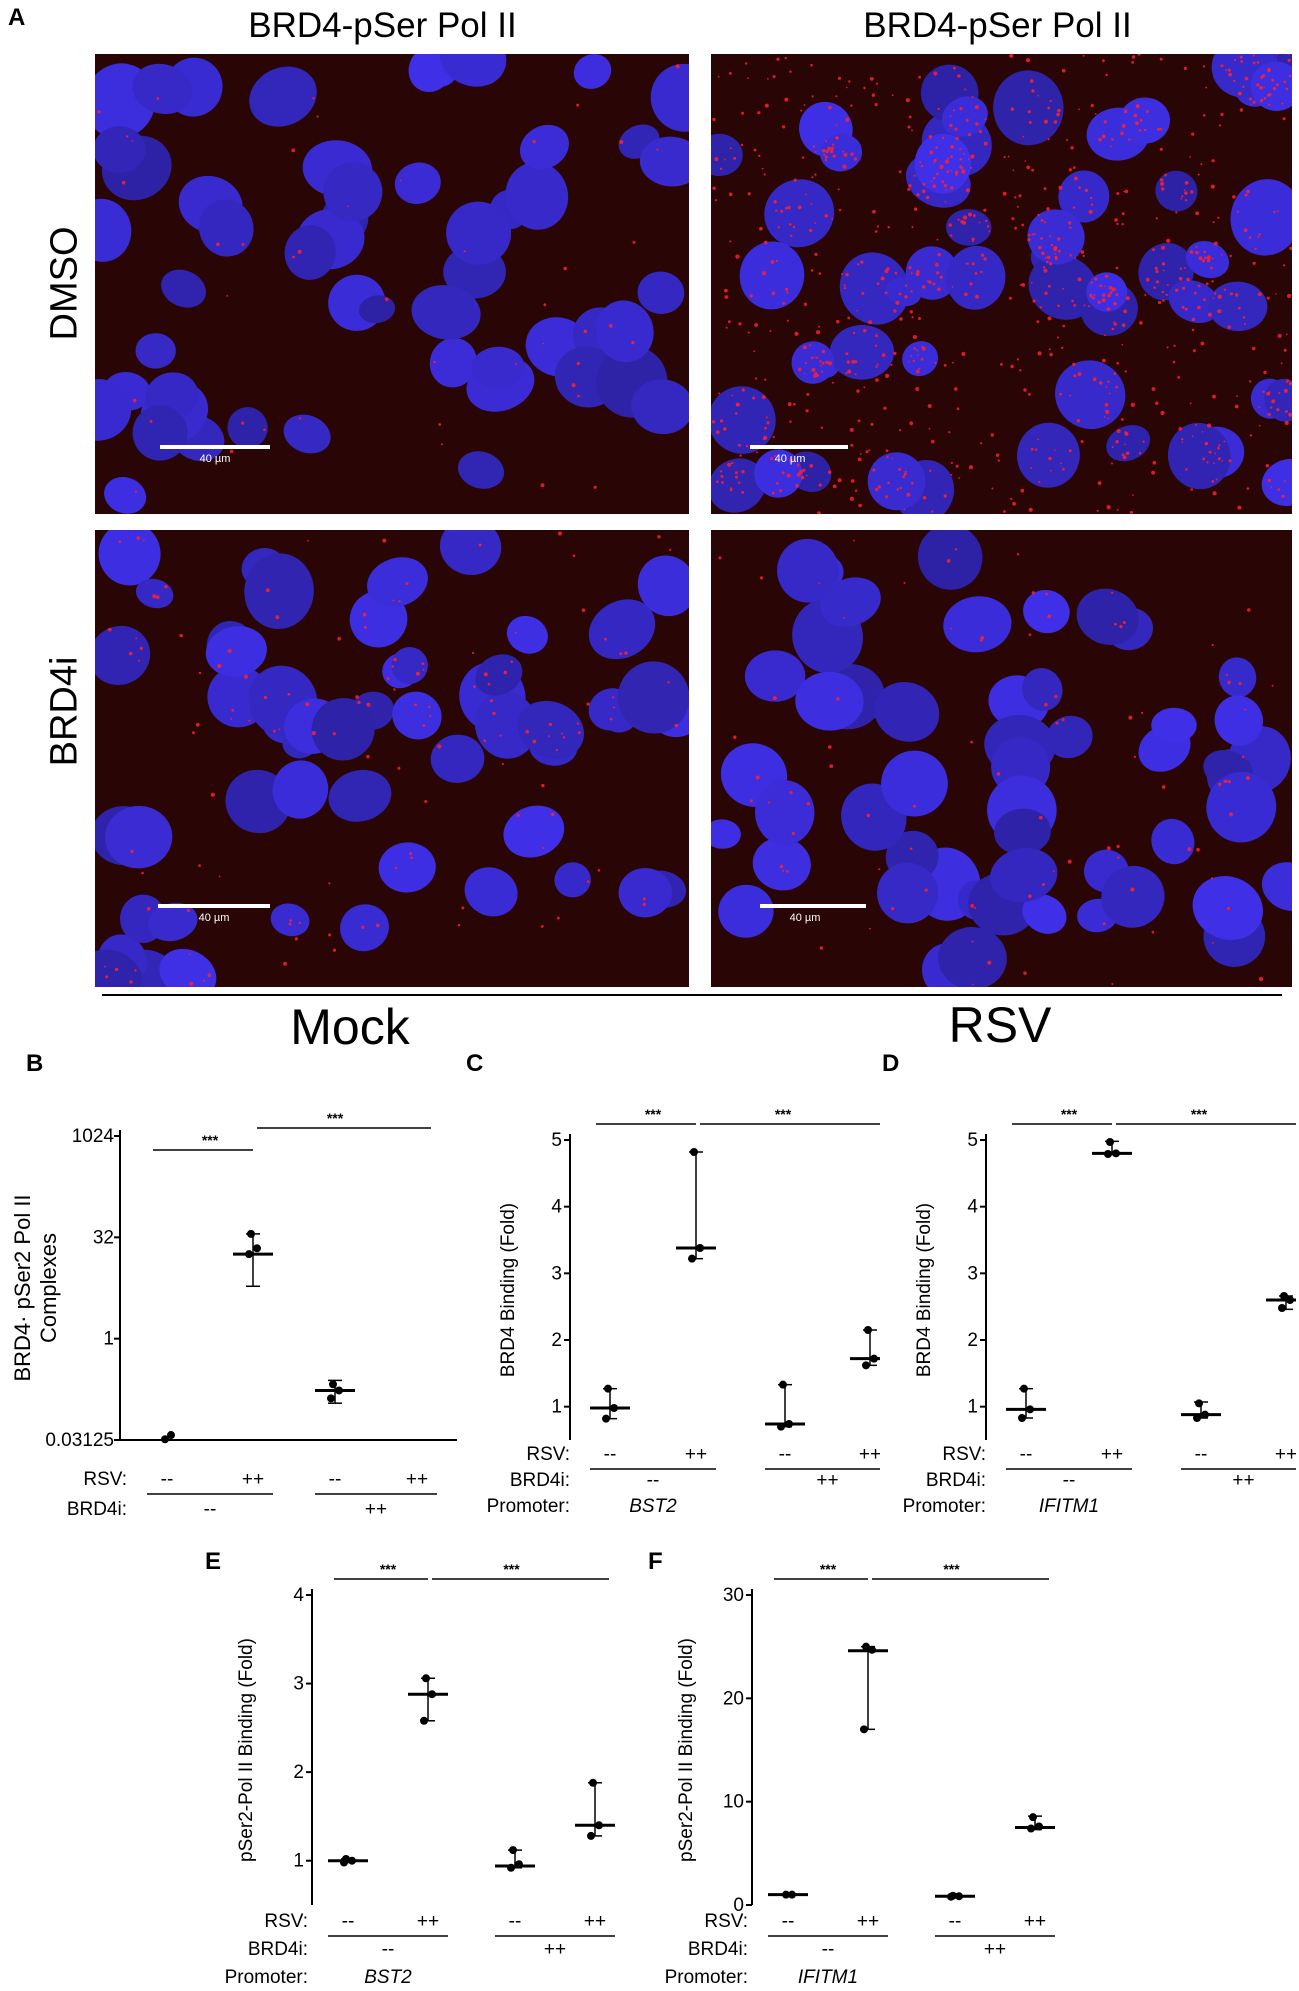 This screenshot has width=1299, height=1991. What do you see at coordinates (167, 1479) in the screenshot?
I see `rsv-row-value: --` at bounding box center [167, 1479].